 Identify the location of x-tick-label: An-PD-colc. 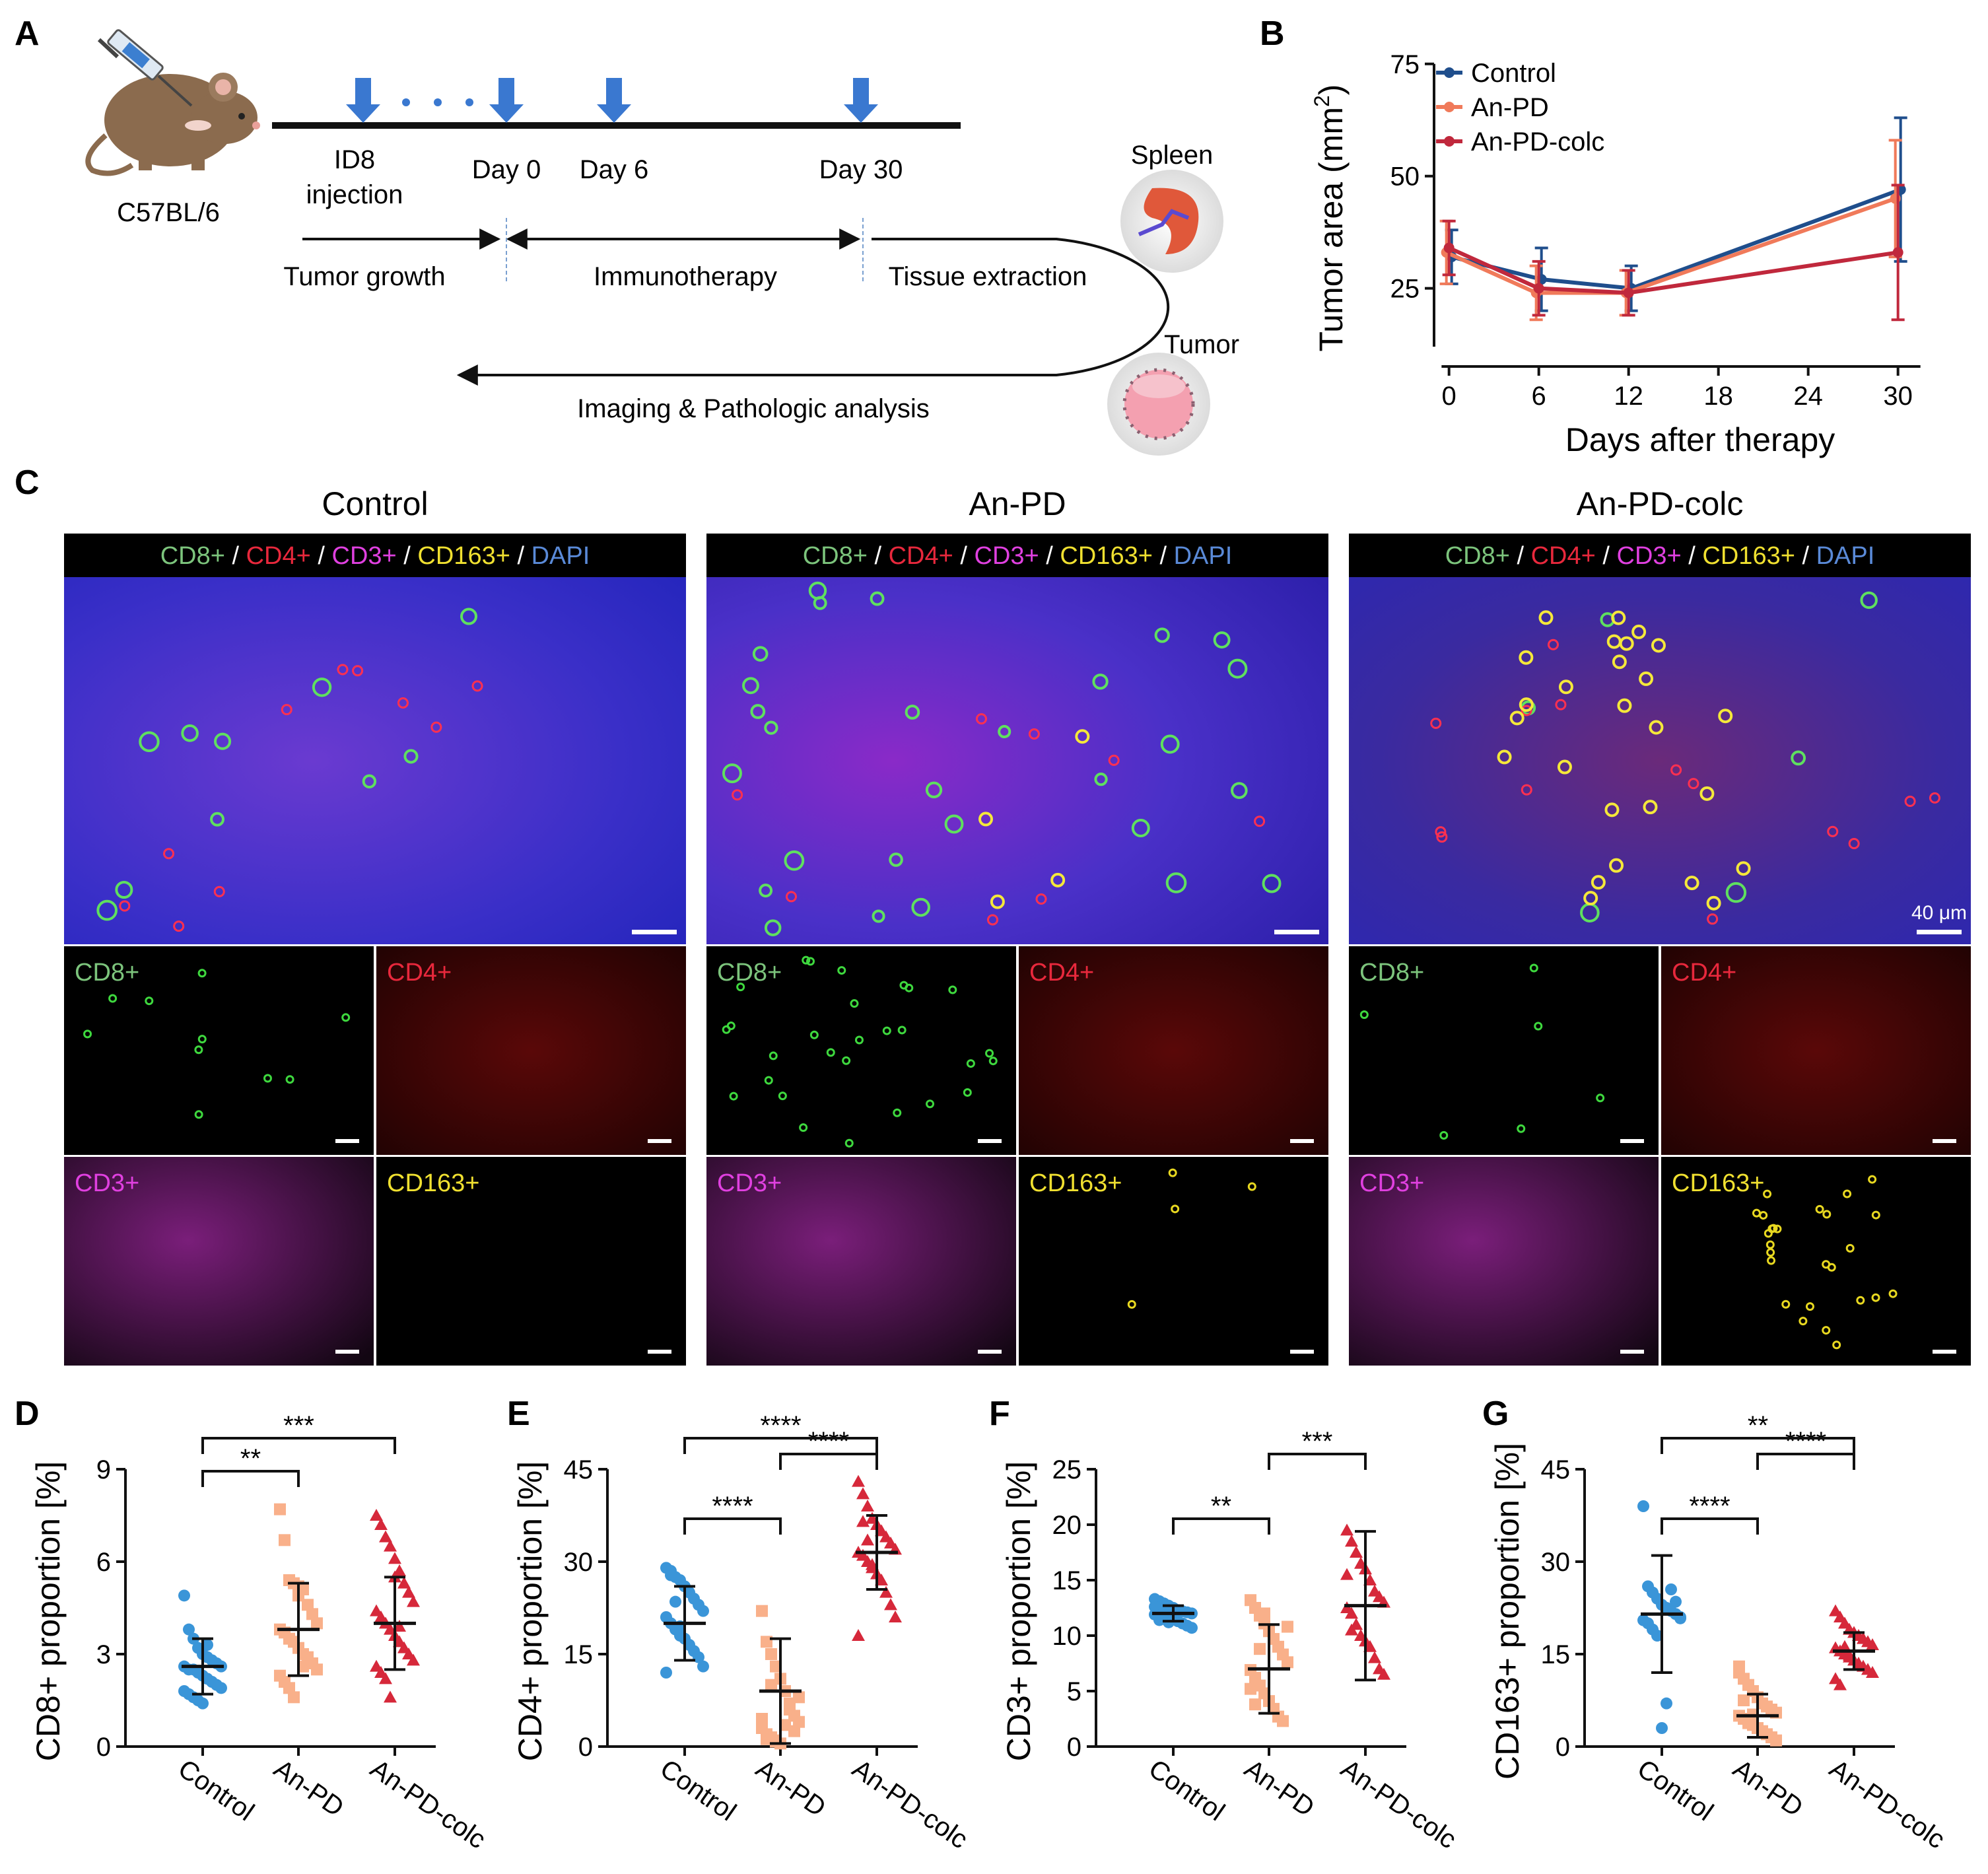
(1399, 1804).